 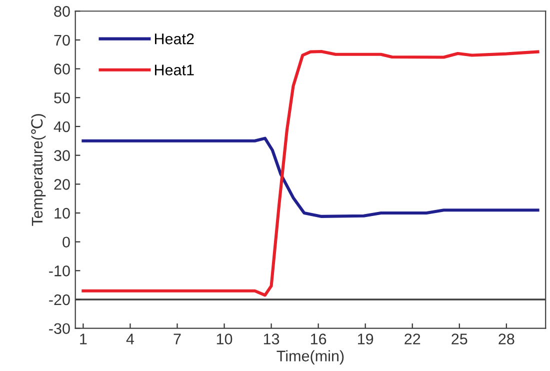 I want to click on x-tick-label: 22, so click(x=412, y=339).